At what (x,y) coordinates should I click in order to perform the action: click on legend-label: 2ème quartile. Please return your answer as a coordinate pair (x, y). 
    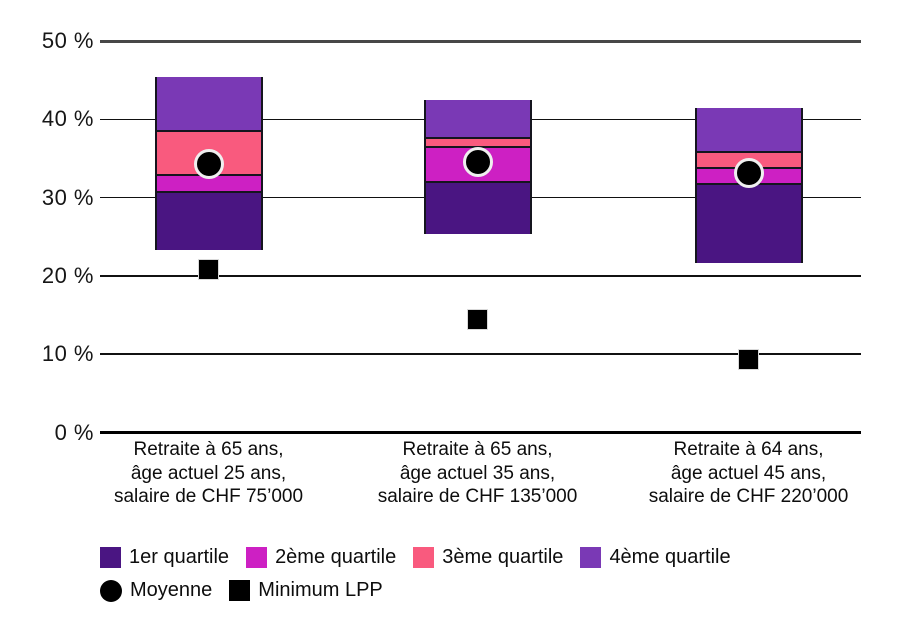
    Looking at the image, I should click on (336, 557).